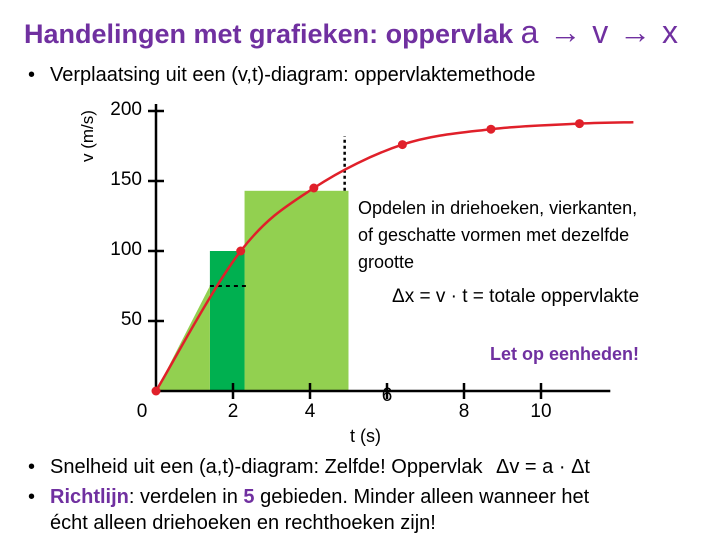 The image size is (720, 540). Describe the element at coordinates (227, 321) in the screenshot. I see `area-rect-dark` at that location.